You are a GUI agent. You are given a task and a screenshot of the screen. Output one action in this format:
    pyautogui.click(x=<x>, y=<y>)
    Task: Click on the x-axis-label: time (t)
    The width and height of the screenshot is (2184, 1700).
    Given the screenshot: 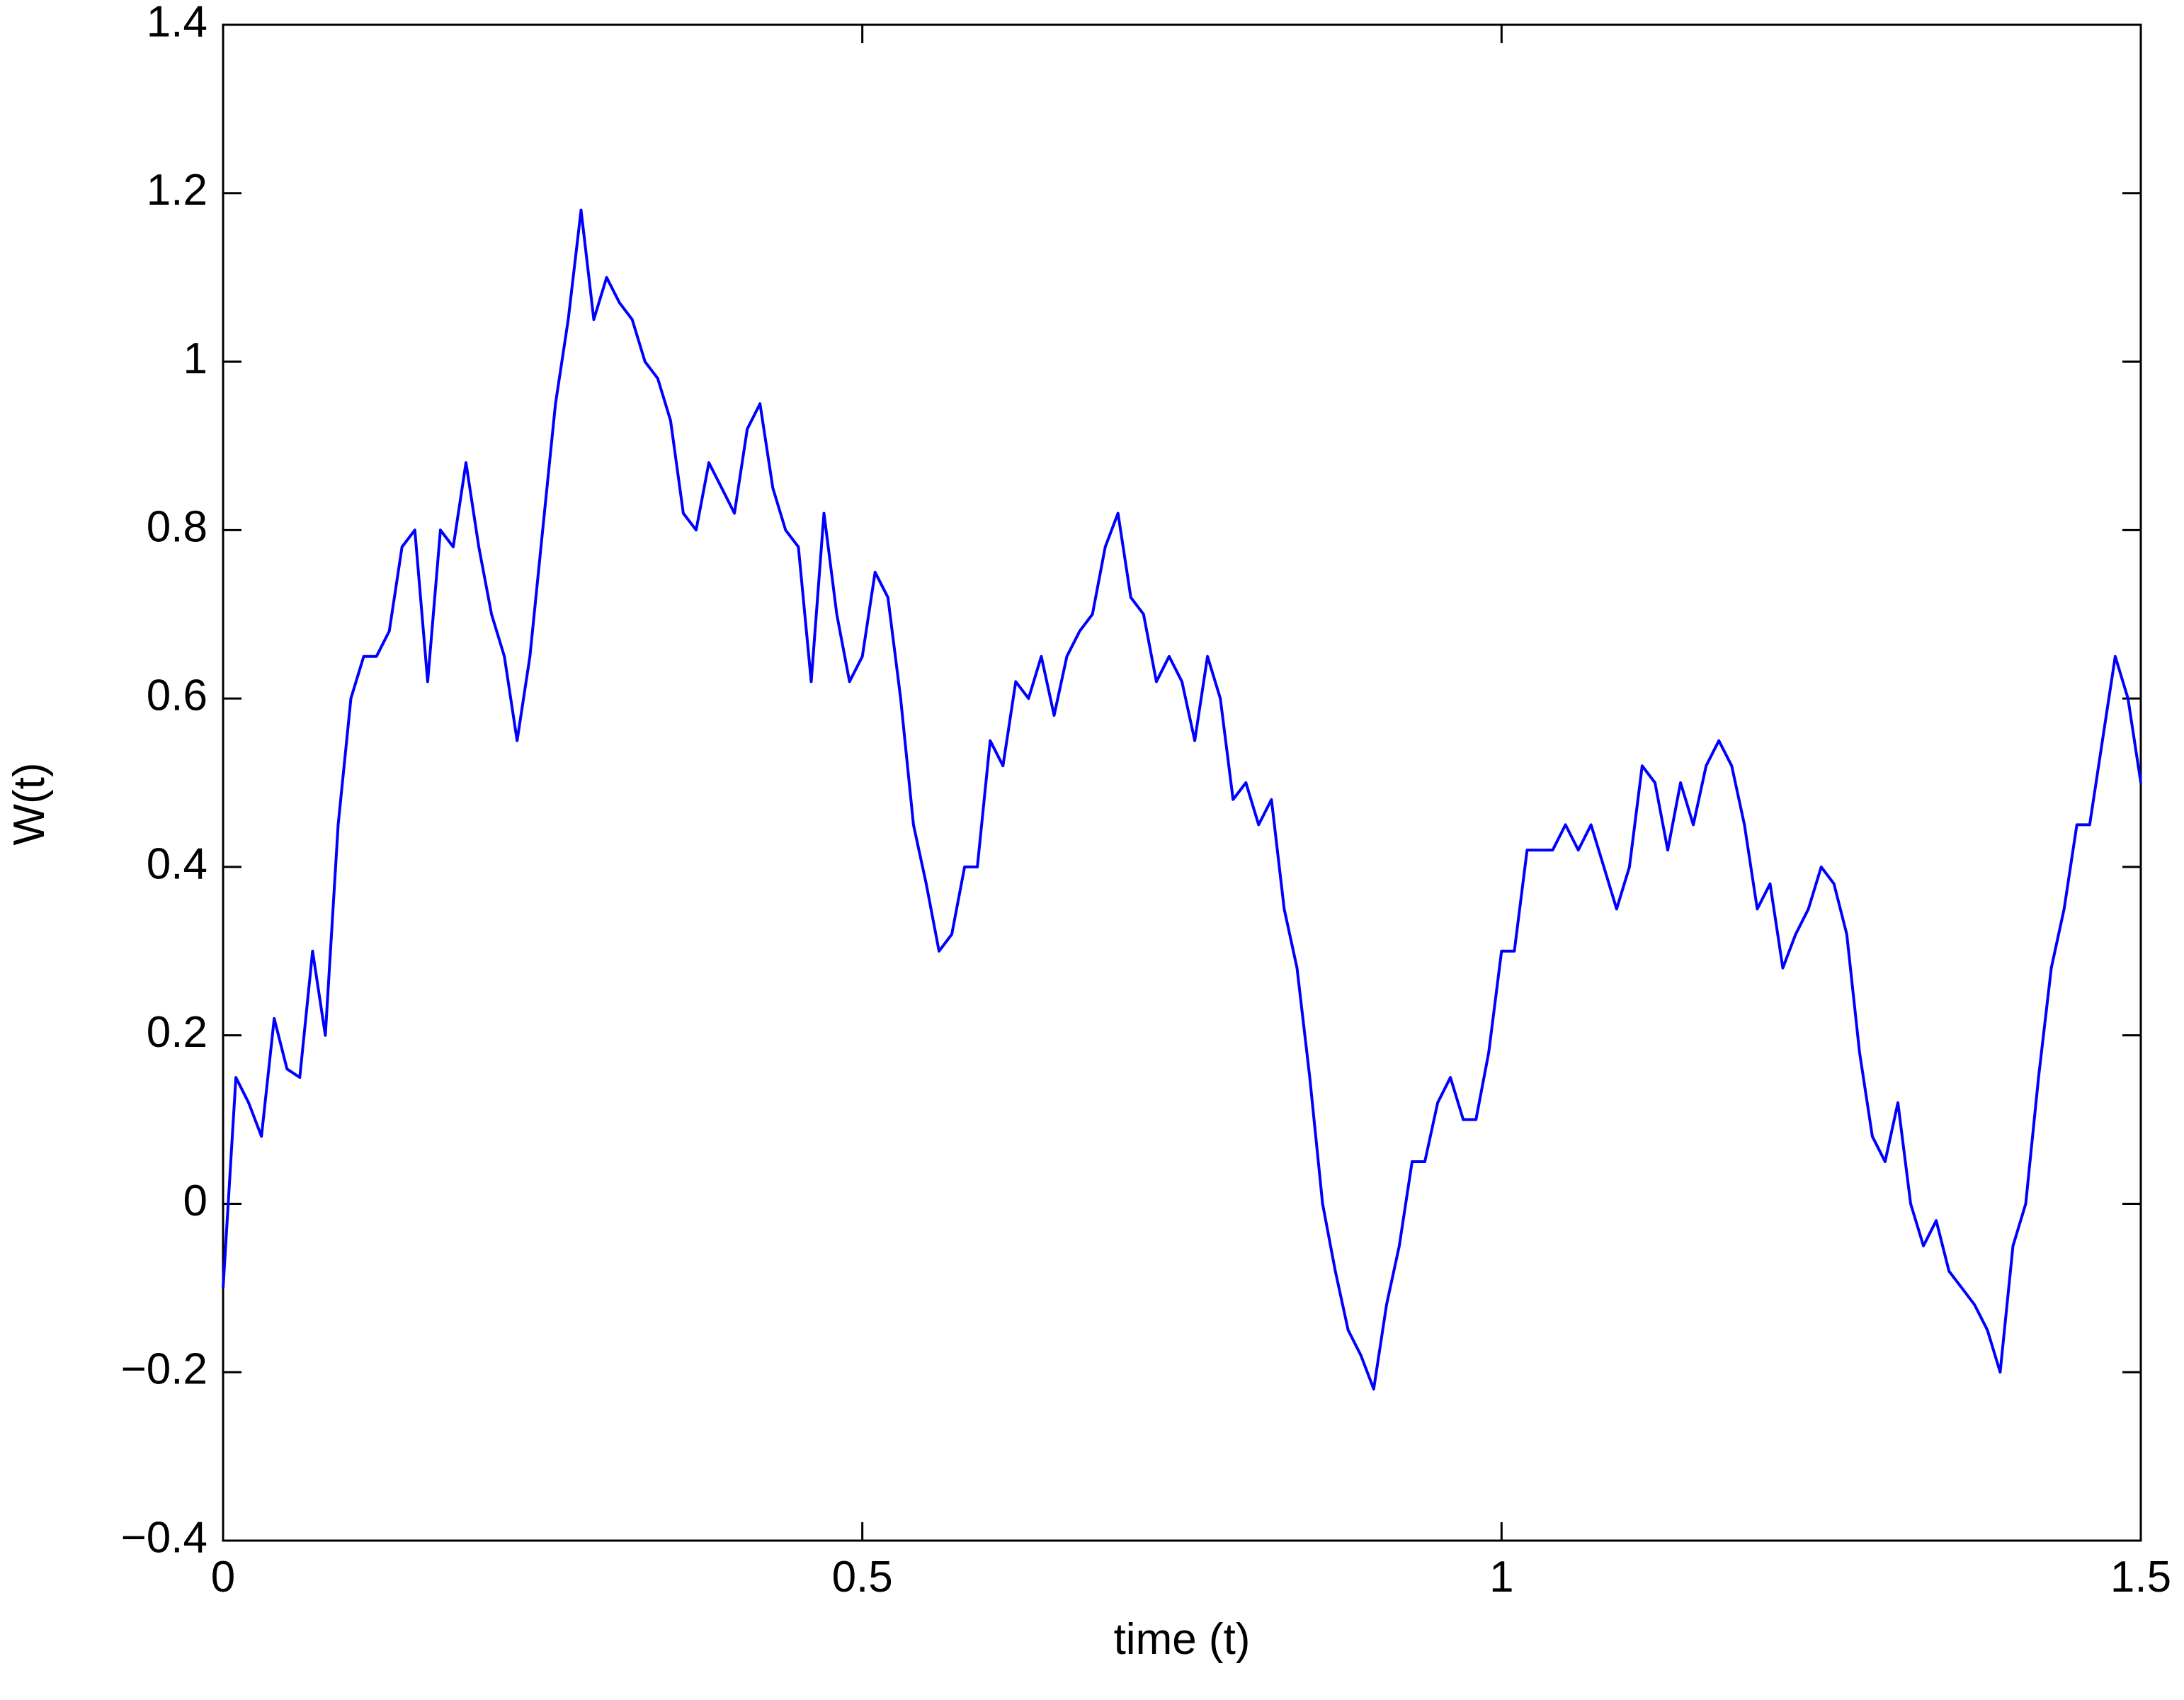 What is the action you would take?
    pyautogui.click(x=1182, y=1640)
    